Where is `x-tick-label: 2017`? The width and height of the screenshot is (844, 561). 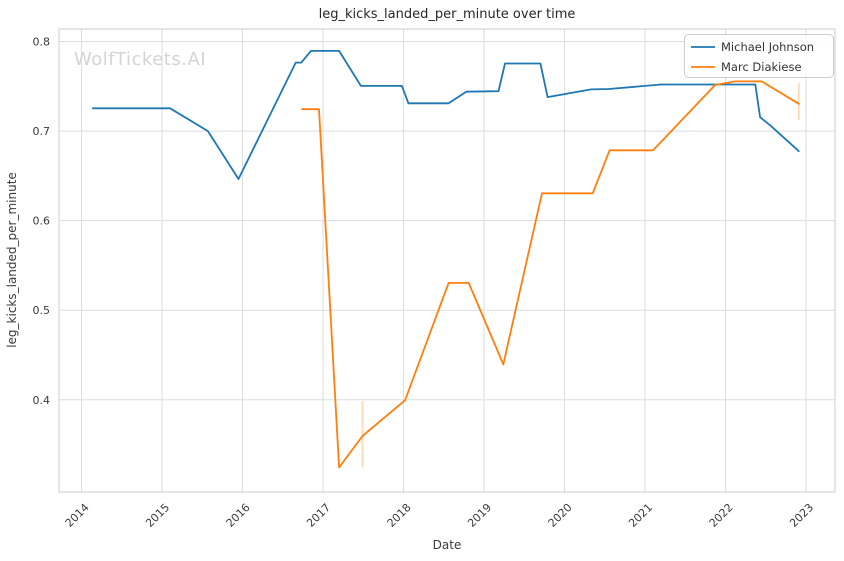
x-tick-label: 2017 is located at coordinates (318, 515).